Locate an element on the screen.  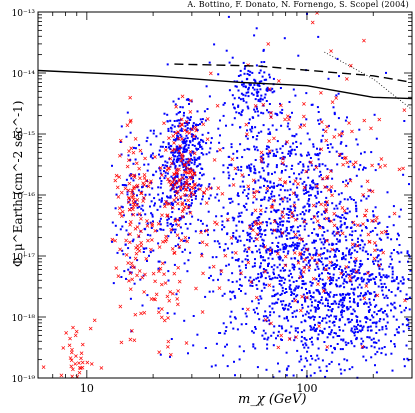
y-tick-label: 10⁻¹⁶ is located at coordinates (24, 197).